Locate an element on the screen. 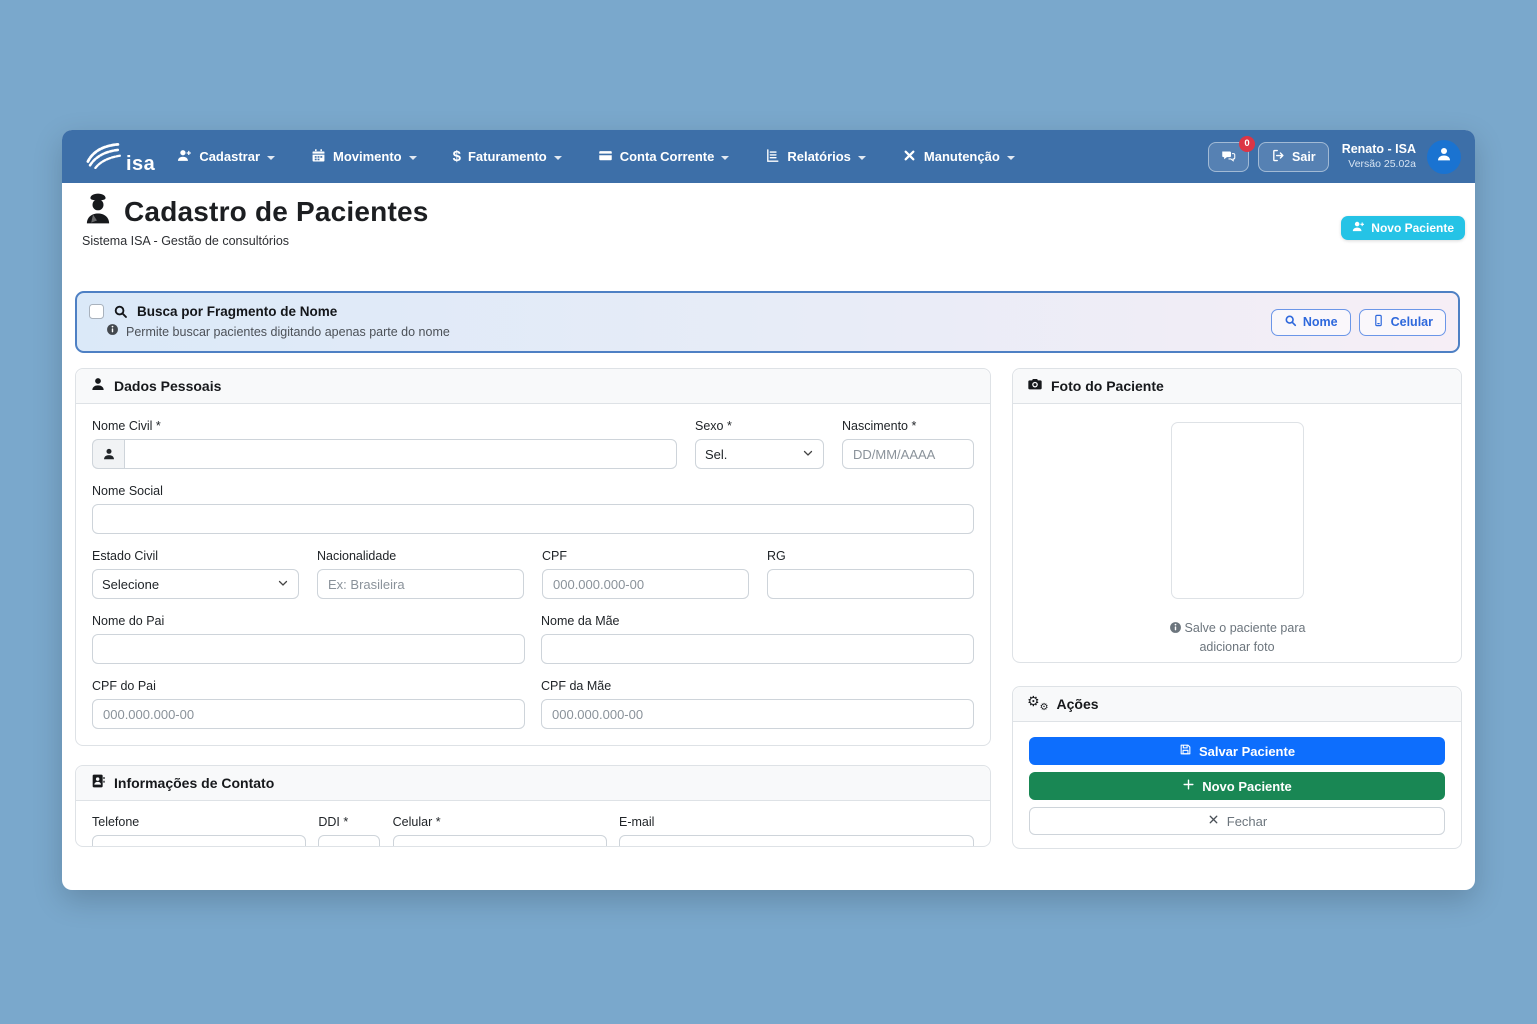 Image resolution: width=1537 pixels, height=1024 pixels. sign-out-icon is located at coordinates (1278, 157).